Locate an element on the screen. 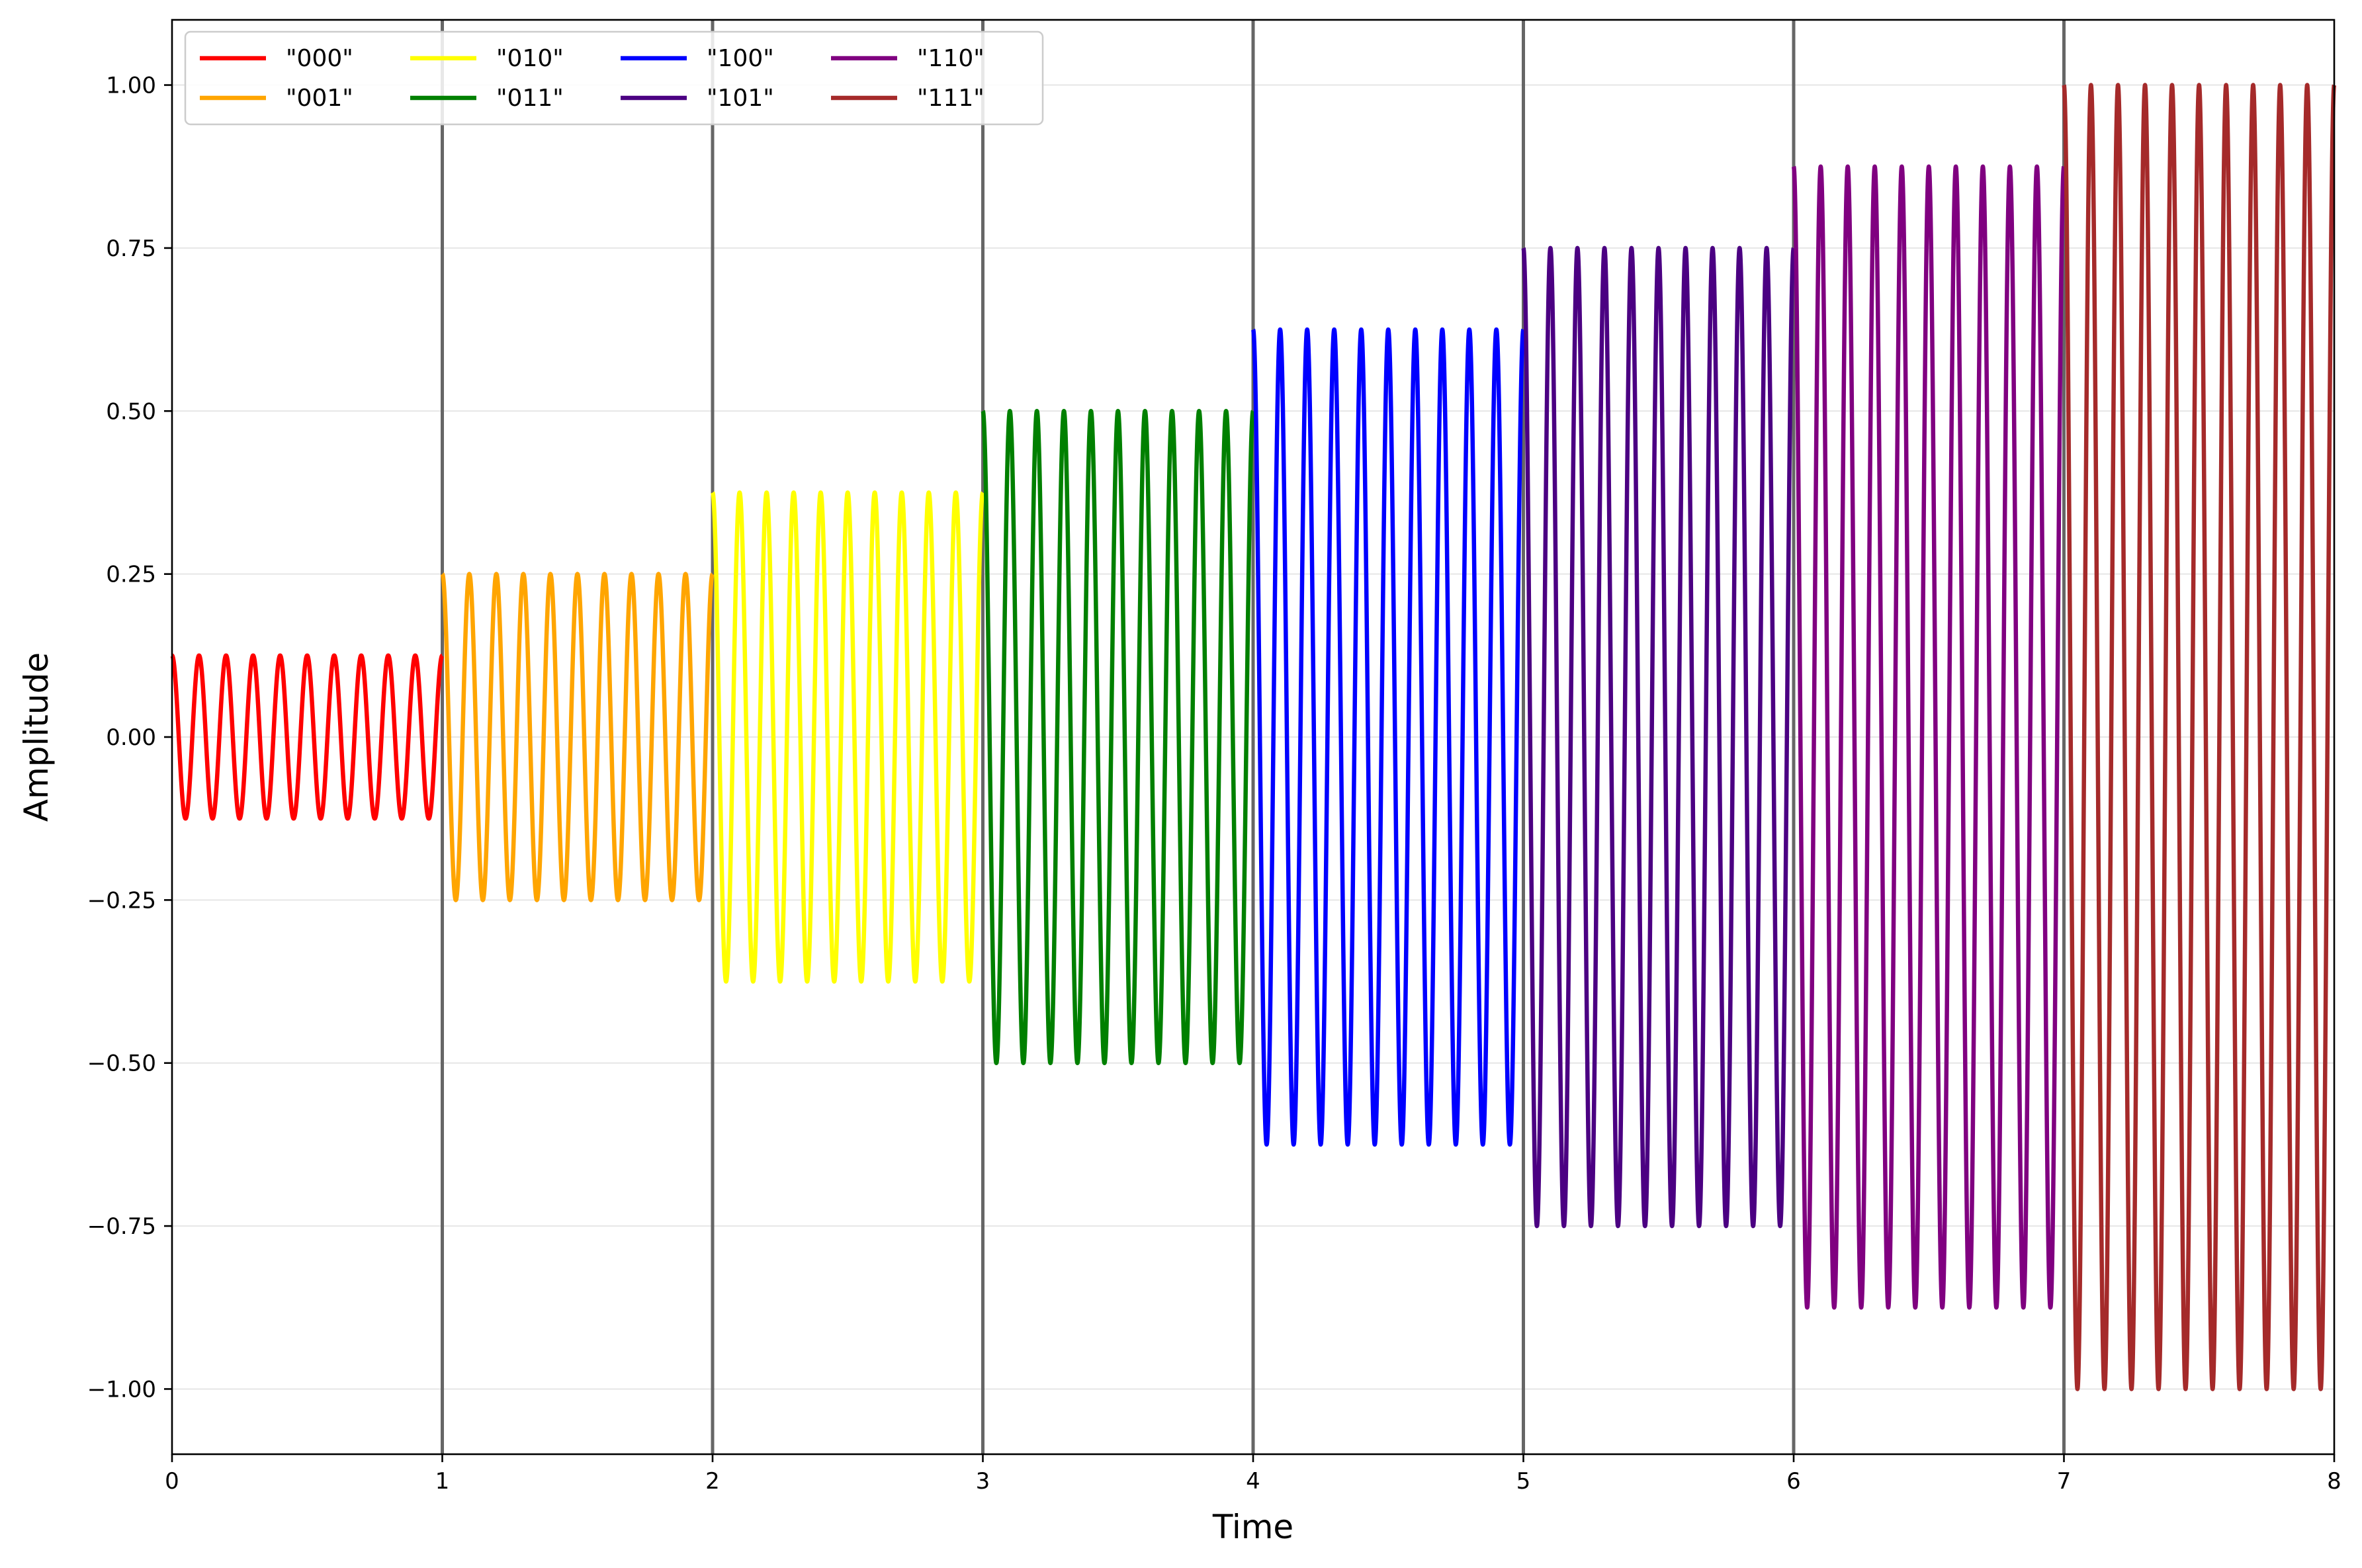  y-tick-label-3: 0.25 is located at coordinates (131, 575).